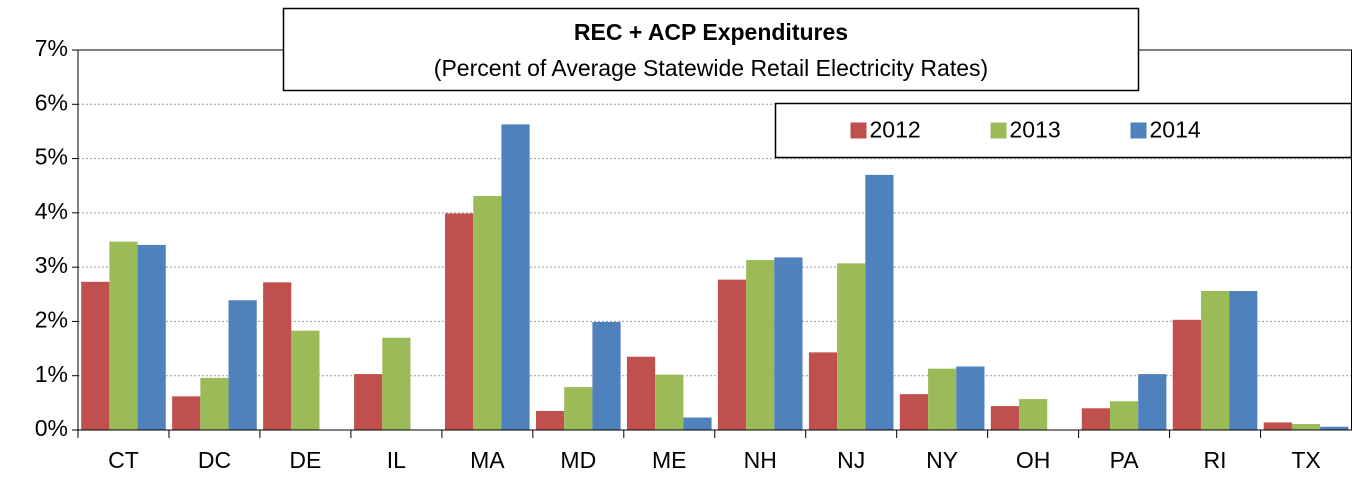  Describe the element at coordinates (895, 130) in the screenshot. I see `legend-label: 2012` at that location.